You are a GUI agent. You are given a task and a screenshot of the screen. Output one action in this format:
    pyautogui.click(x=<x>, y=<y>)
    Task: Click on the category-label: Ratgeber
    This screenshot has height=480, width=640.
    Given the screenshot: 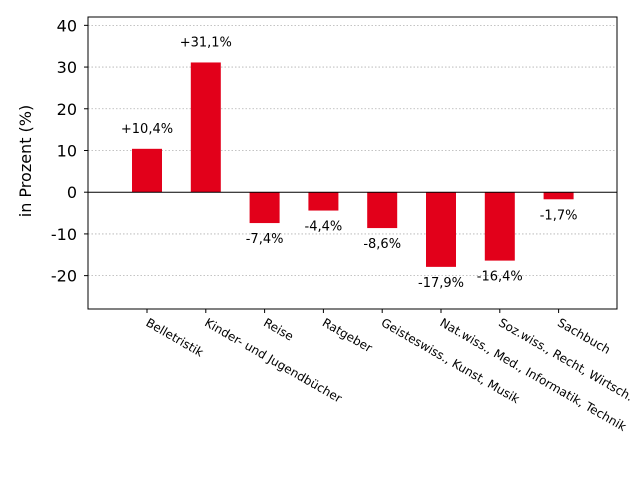 What is the action you would take?
    pyautogui.click(x=347, y=335)
    